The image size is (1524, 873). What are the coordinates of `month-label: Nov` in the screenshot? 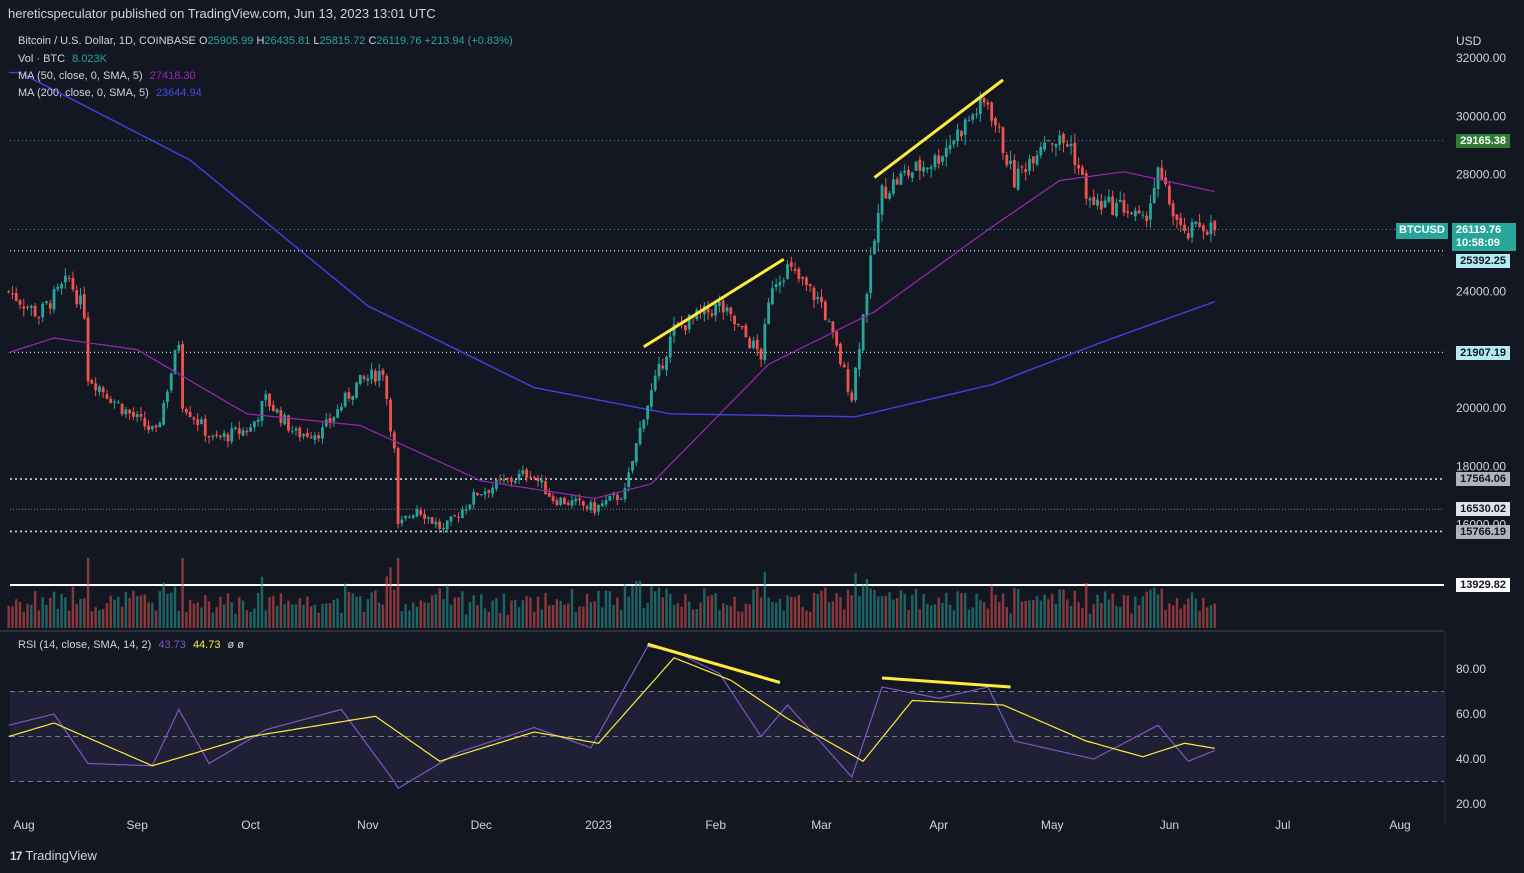 It's located at (367, 825).